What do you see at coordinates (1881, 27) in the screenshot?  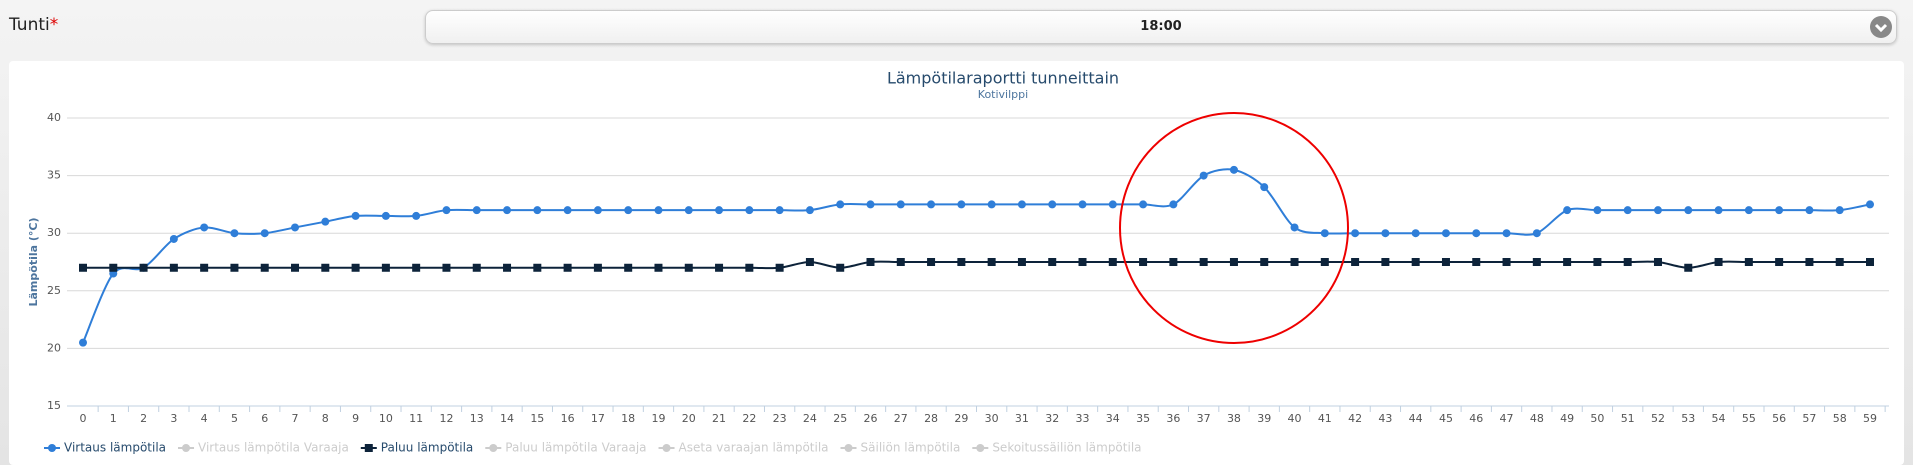 I see `dropdown-icon` at bounding box center [1881, 27].